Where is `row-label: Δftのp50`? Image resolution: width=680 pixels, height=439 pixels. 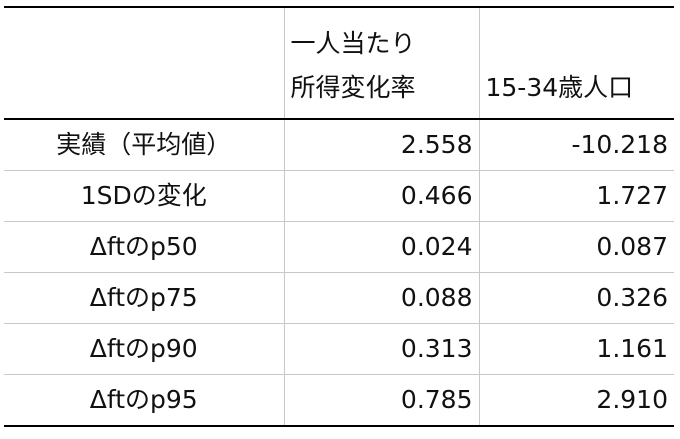
row-label: Δftのp50 is located at coordinates (144, 247).